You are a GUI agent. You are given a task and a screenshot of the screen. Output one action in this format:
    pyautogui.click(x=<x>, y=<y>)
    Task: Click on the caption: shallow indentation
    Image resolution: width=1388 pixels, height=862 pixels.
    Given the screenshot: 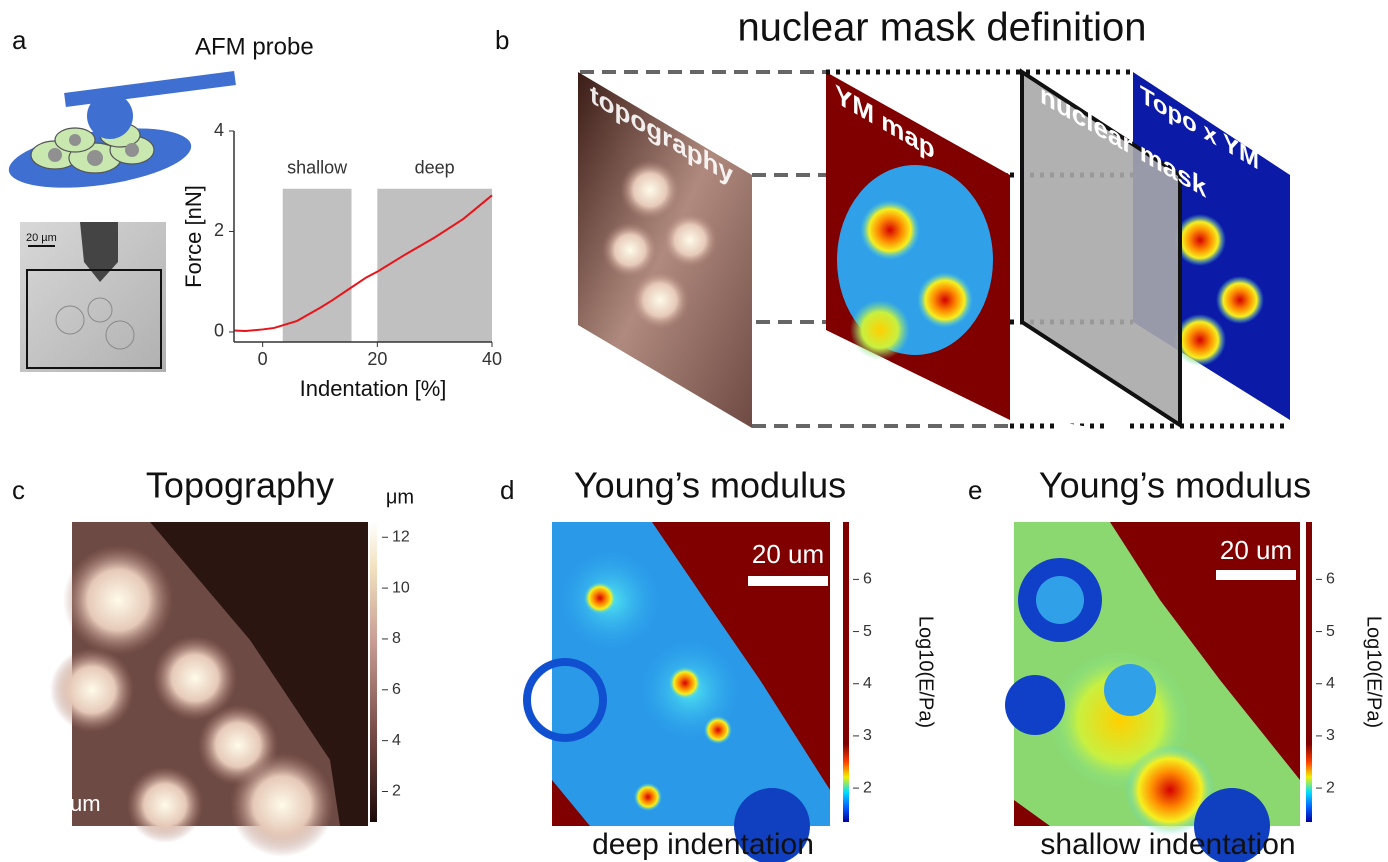 What is the action you would take?
    pyautogui.click(x=1167, y=844)
    